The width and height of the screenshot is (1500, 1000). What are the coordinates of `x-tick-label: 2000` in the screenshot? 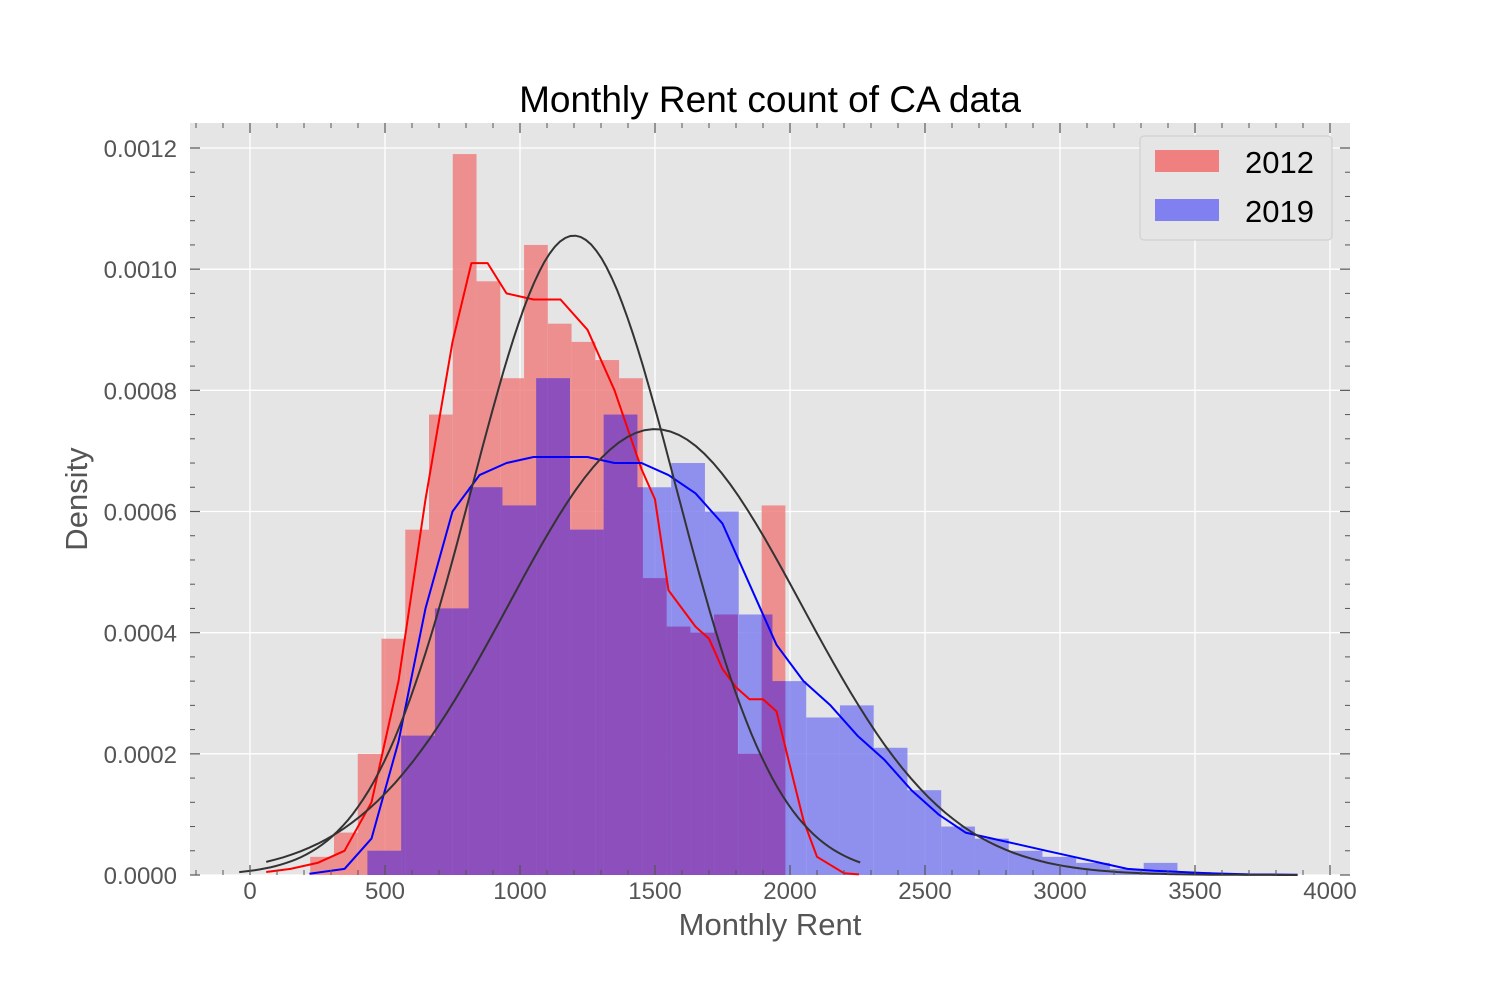 It's located at (789, 891).